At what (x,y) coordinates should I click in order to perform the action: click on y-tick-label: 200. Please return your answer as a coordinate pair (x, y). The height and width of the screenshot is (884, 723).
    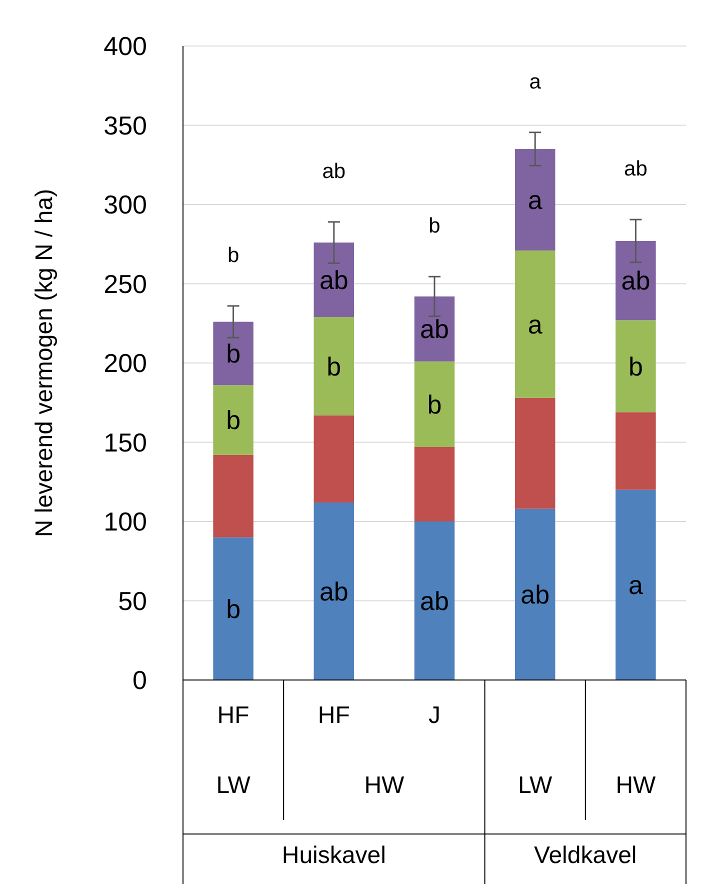
    Looking at the image, I should click on (125, 363).